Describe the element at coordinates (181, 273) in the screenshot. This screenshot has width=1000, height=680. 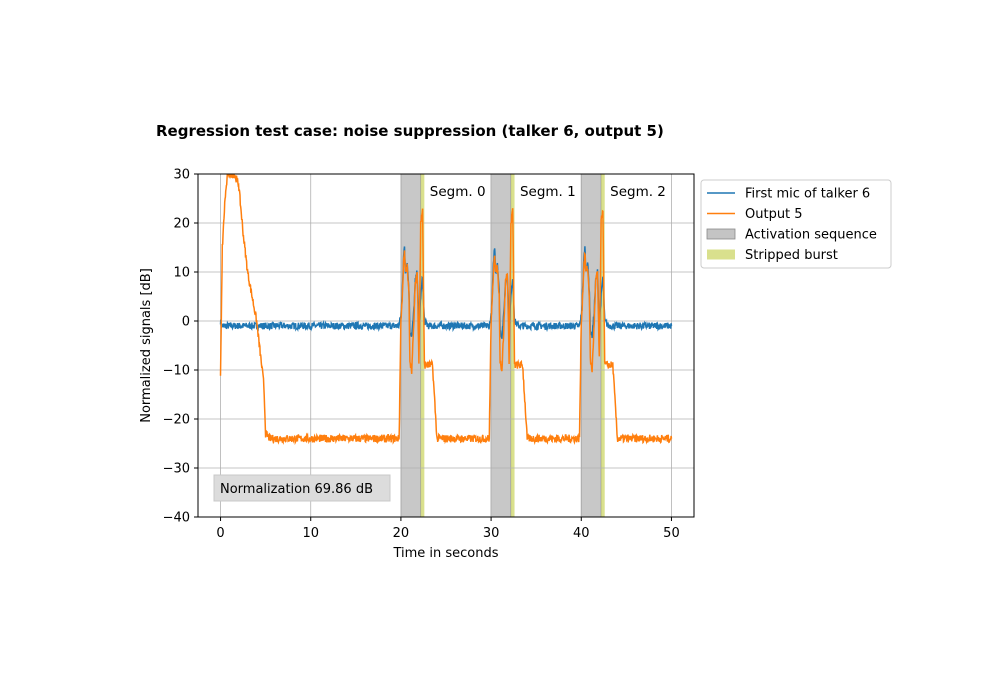
I see `y-tick-label: 10` at that location.